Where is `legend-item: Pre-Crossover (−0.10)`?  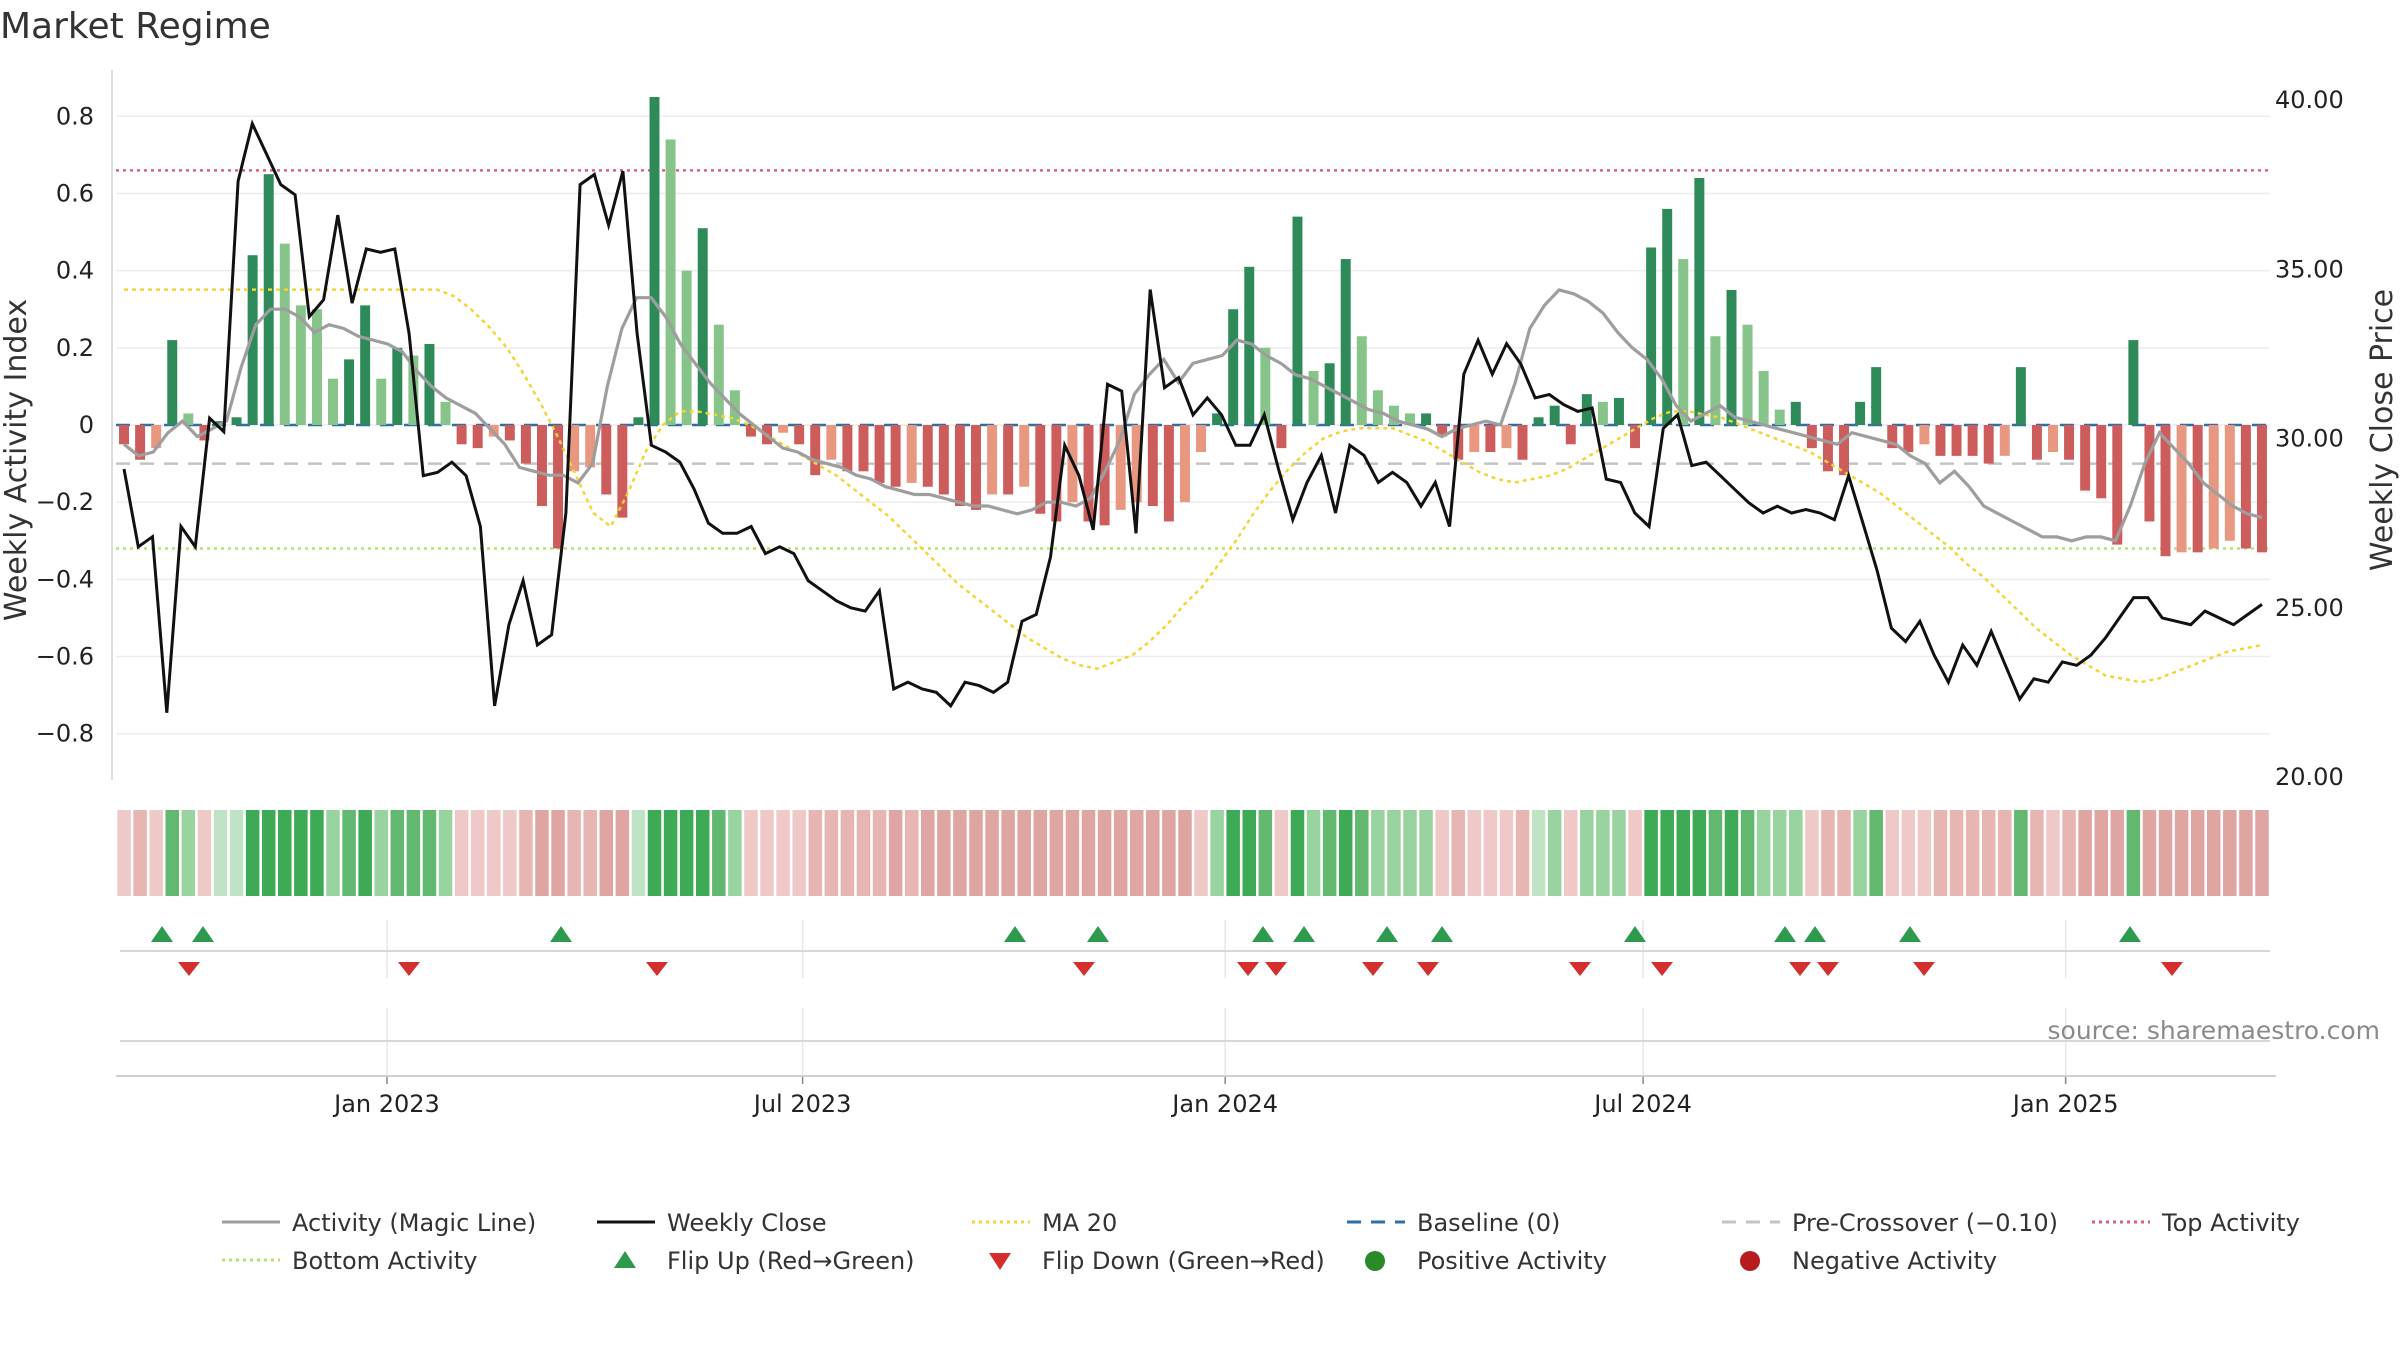
legend-item: Pre-Crossover (−0.10) is located at coordinates (1890, 1223).